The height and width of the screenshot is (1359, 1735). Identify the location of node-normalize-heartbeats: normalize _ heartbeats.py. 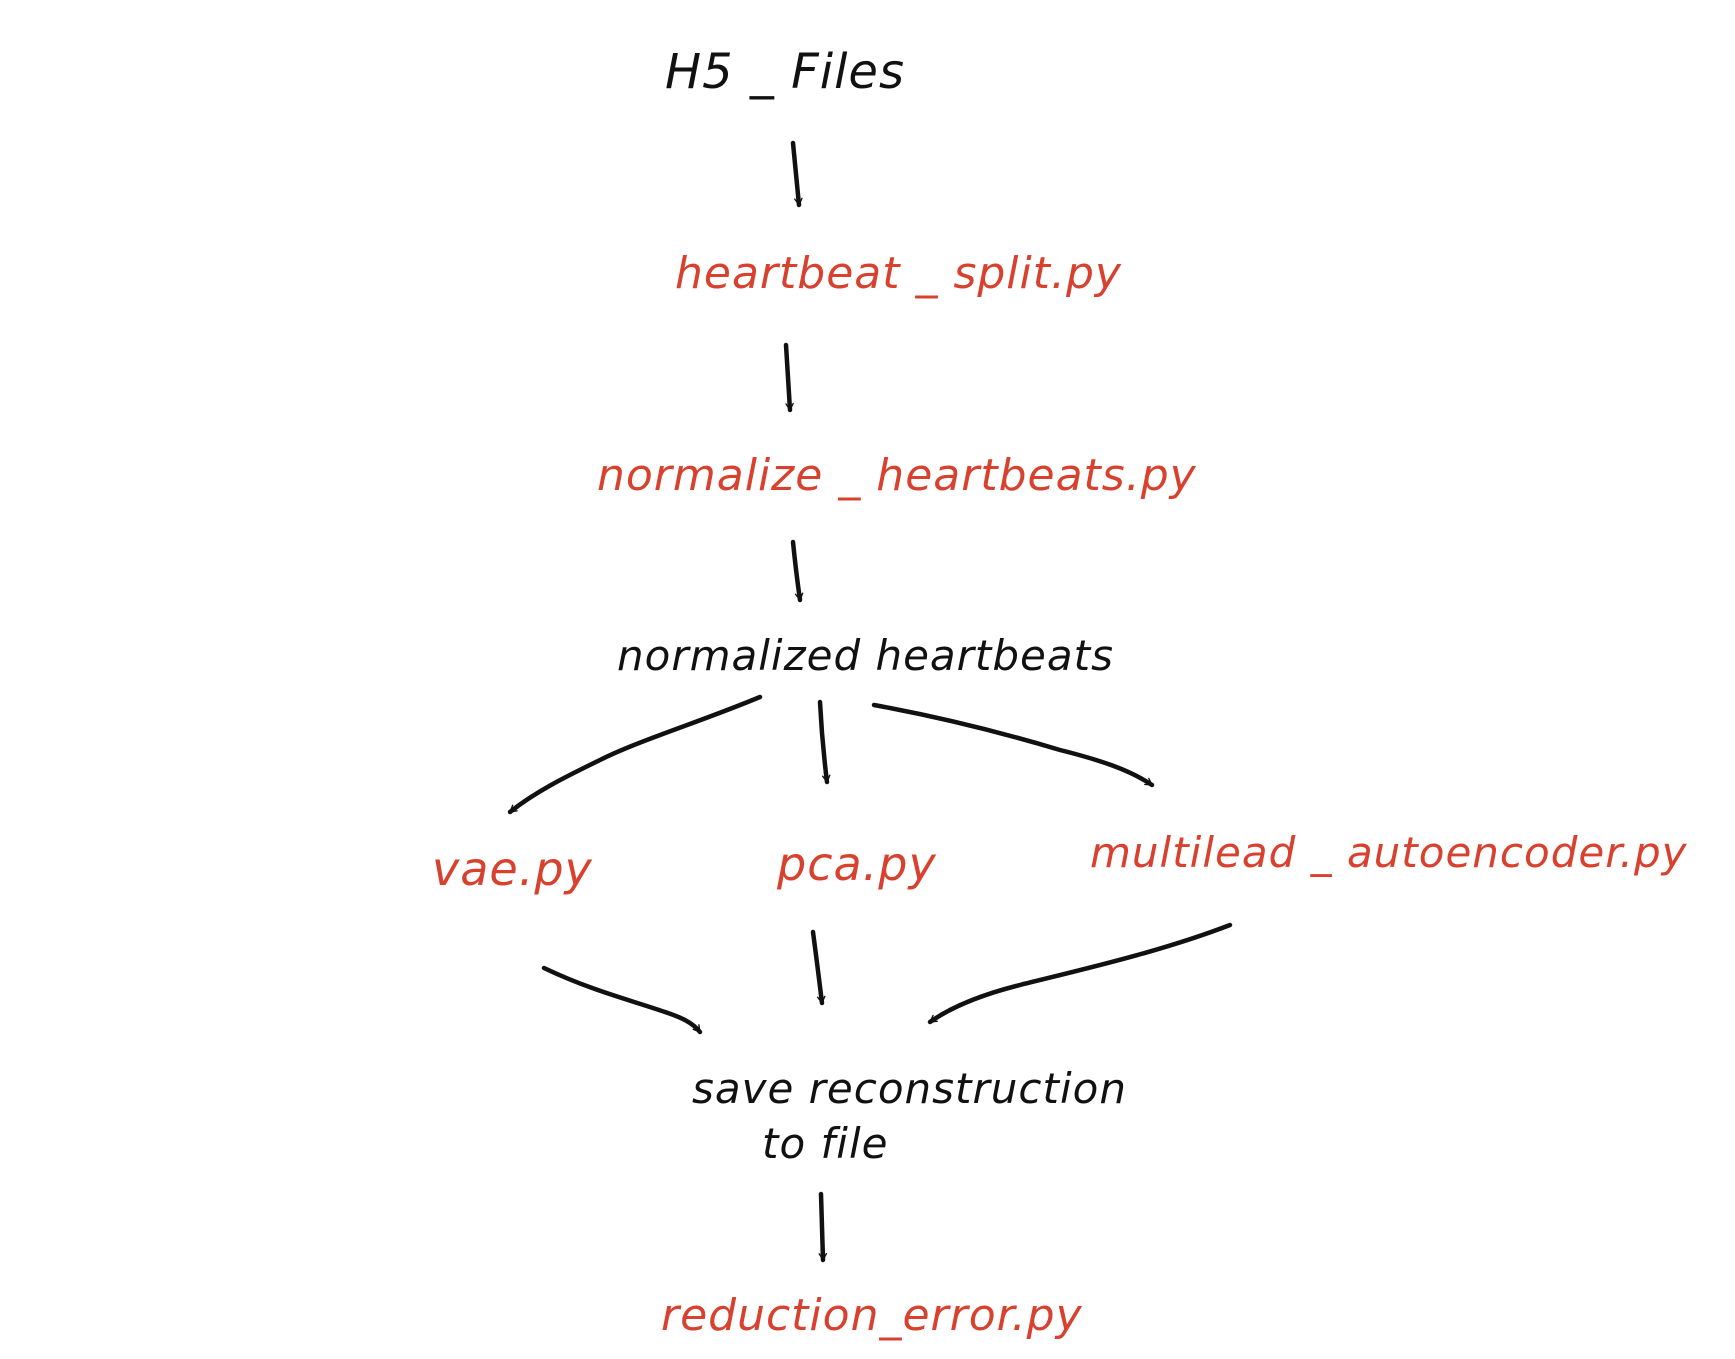
(897, 475).